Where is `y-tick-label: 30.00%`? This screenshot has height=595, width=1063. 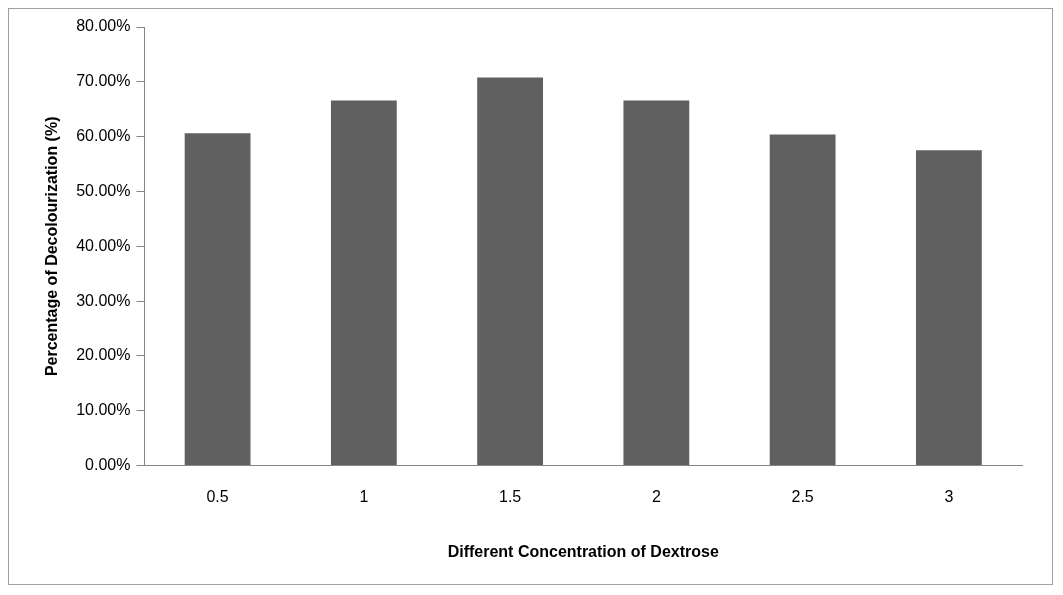 y-tick-label: 30.00% is located at coordinates (103, 300).